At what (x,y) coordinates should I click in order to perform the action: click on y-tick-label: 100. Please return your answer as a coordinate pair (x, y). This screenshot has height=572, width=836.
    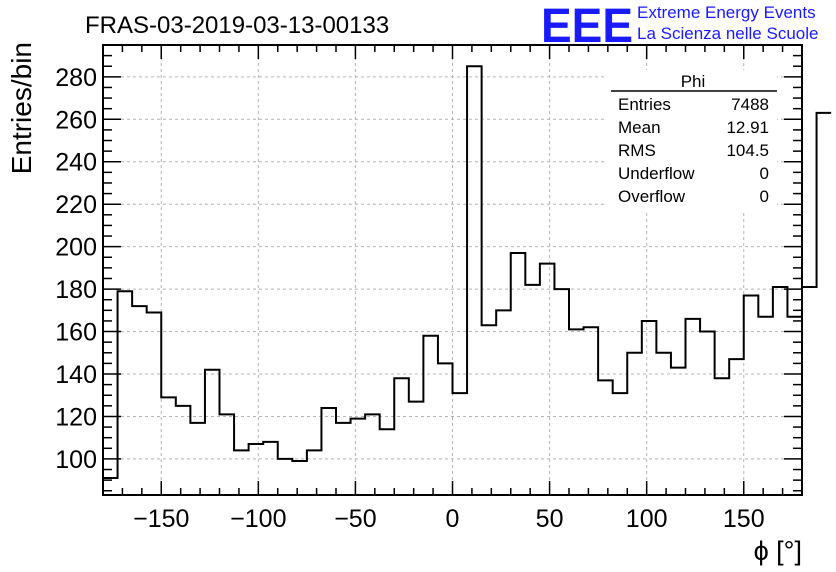
    Looking at the image, I should click on (76, 460).